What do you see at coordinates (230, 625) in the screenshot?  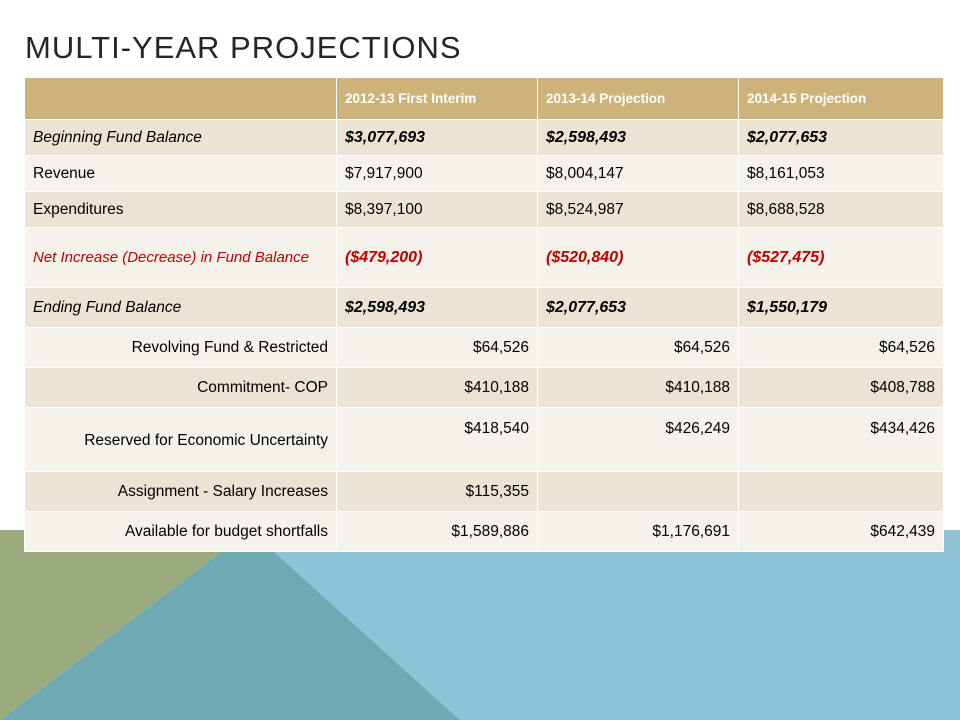 I see `teal-corner-shape` at bounding box center [230, 625].